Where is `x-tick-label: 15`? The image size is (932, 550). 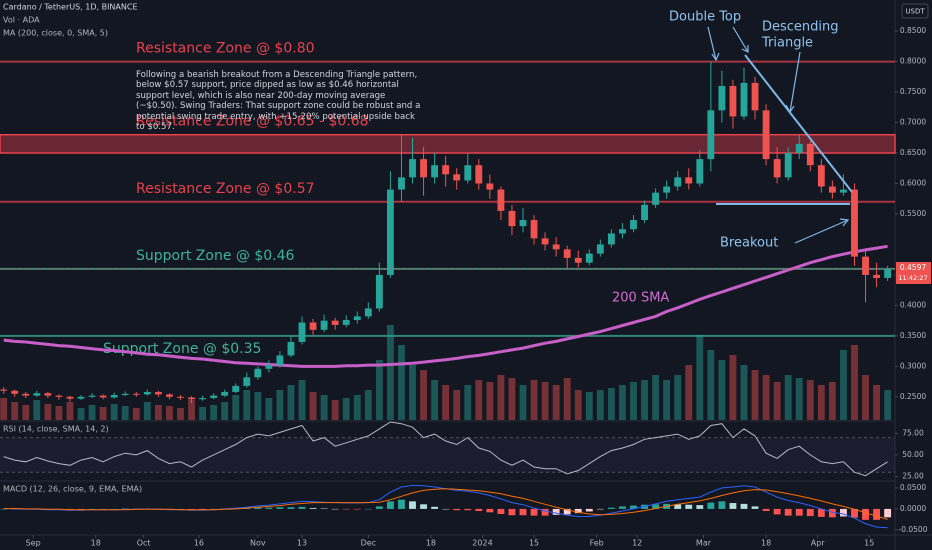 x-tick-label: 15 is located at coordinates (534, 543).